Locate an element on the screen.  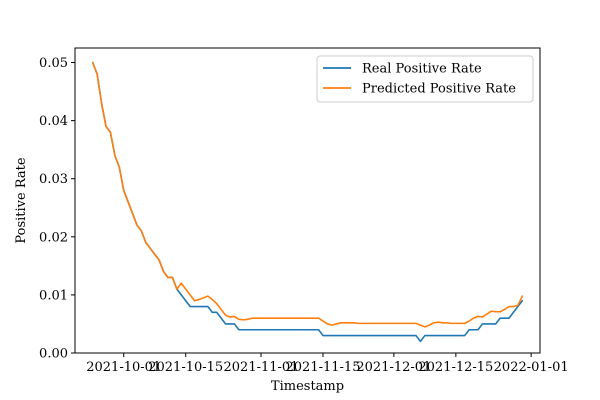
legend-label: Predicted Positive Rate is located at coordinates (439, 89).